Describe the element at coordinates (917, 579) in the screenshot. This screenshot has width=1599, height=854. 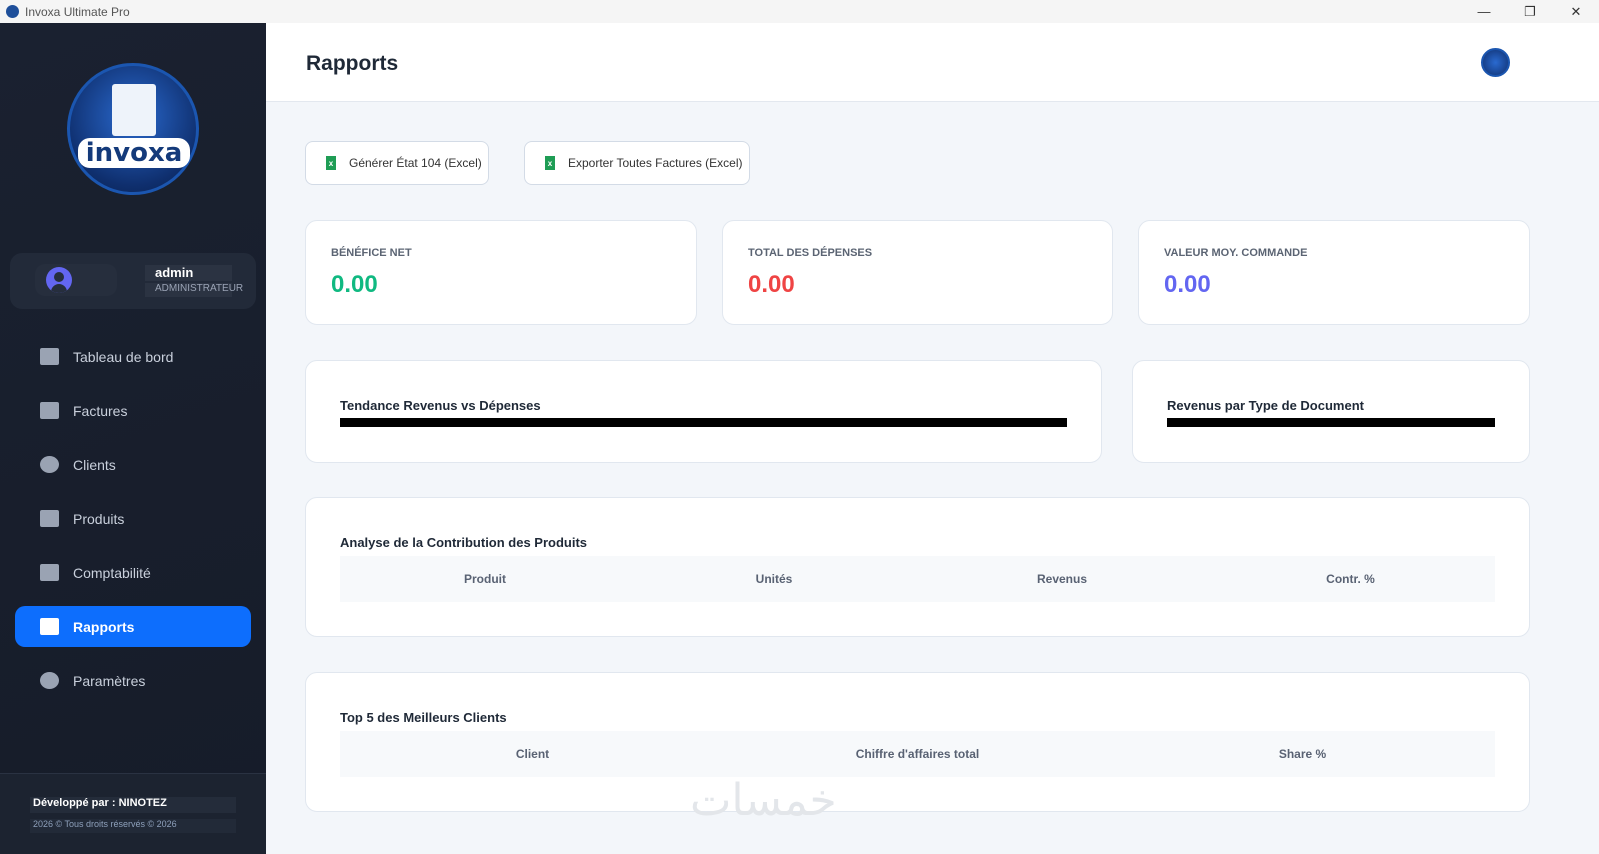
I see `table-header: Produit Unités Revenus Contr. %` at that location.